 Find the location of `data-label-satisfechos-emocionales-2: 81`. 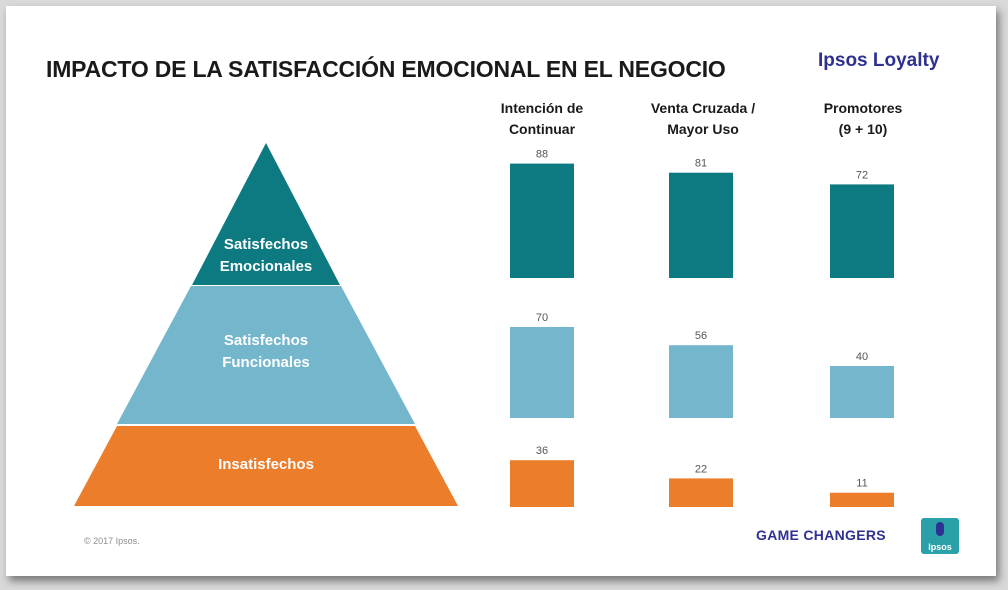

data-label-satisfechos-emocionales-2: 81 is located at coordinates (701, 164).